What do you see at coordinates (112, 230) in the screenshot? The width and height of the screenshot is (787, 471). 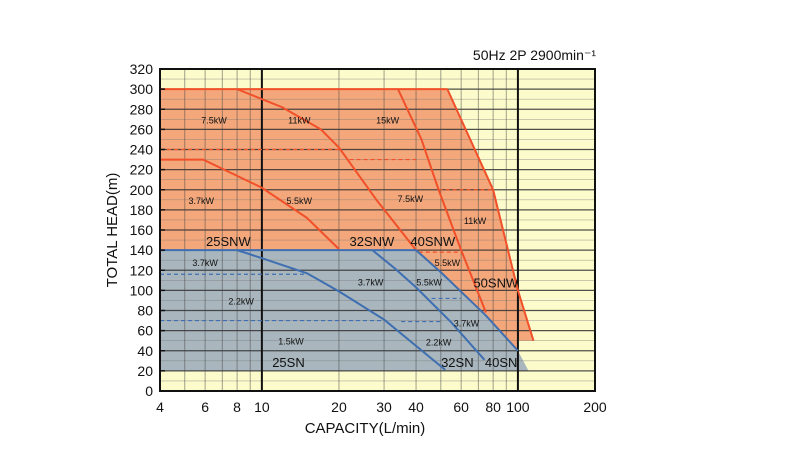 I see `y-axis-label: TOTAL HEAD(m)` at bounding box center [112, 230].